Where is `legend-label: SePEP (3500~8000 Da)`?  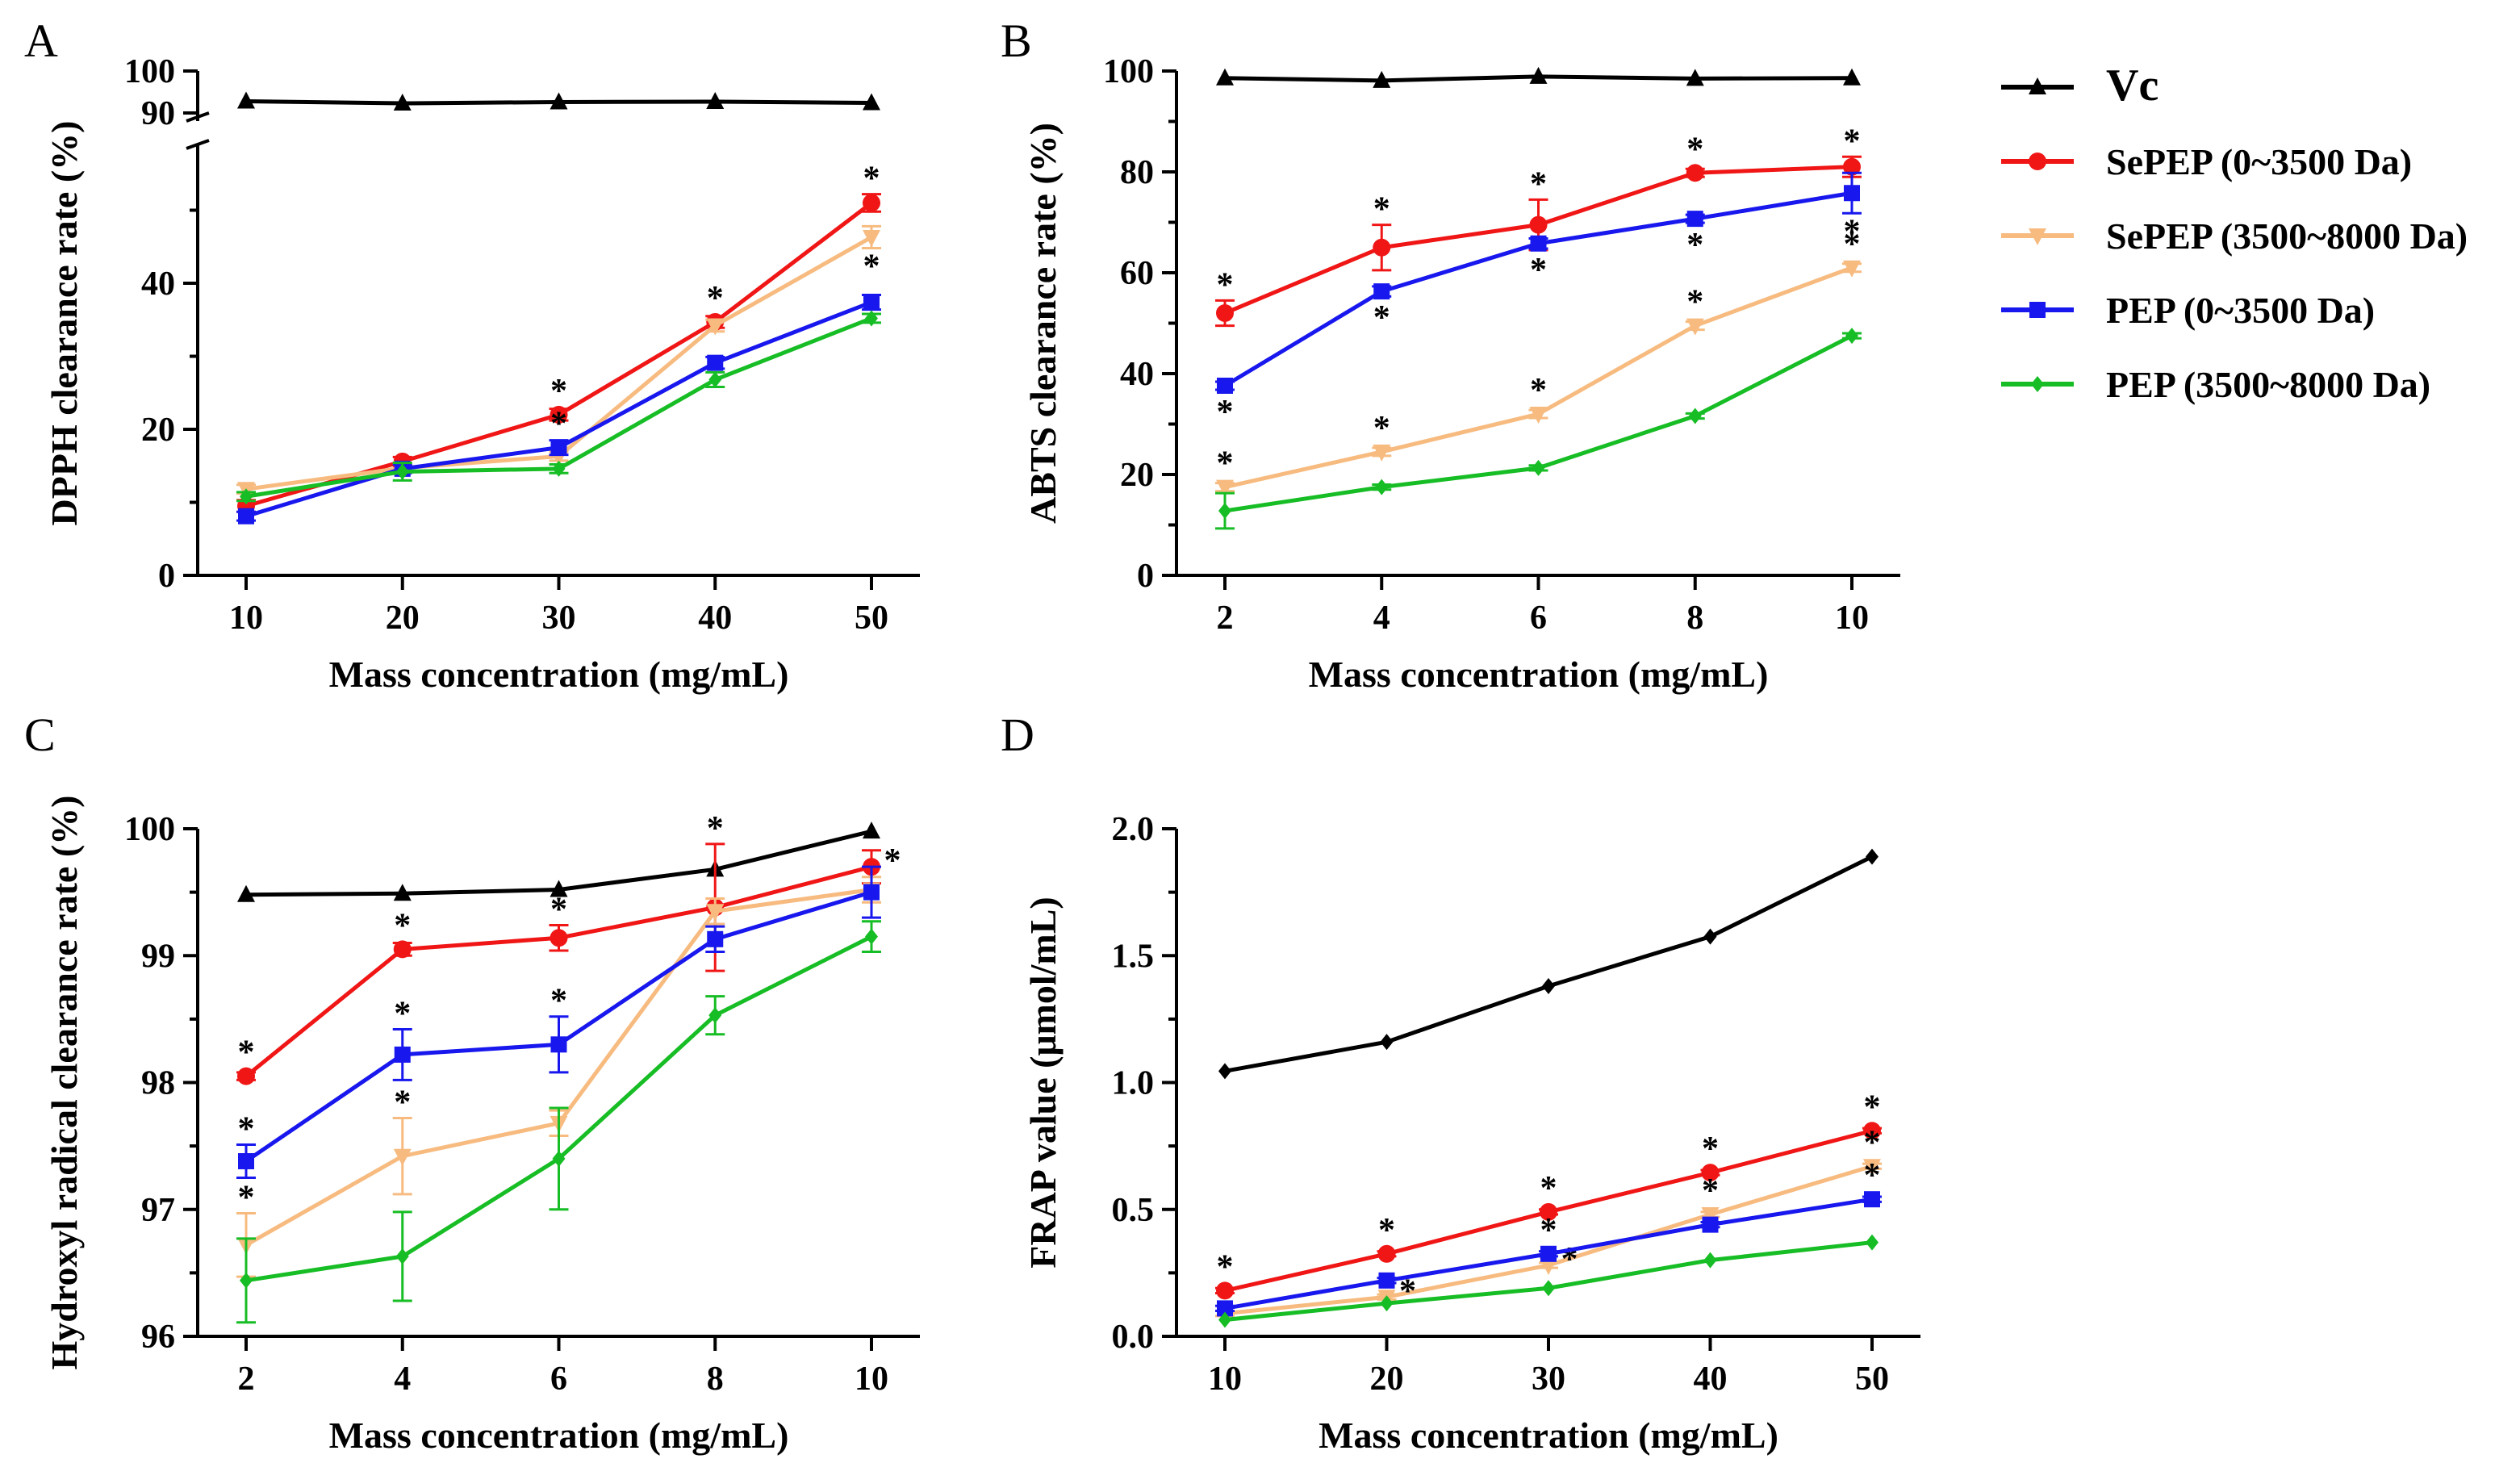
legend-label: SePEP (3500~8000 Da) is located at coordinates (2287, 236).